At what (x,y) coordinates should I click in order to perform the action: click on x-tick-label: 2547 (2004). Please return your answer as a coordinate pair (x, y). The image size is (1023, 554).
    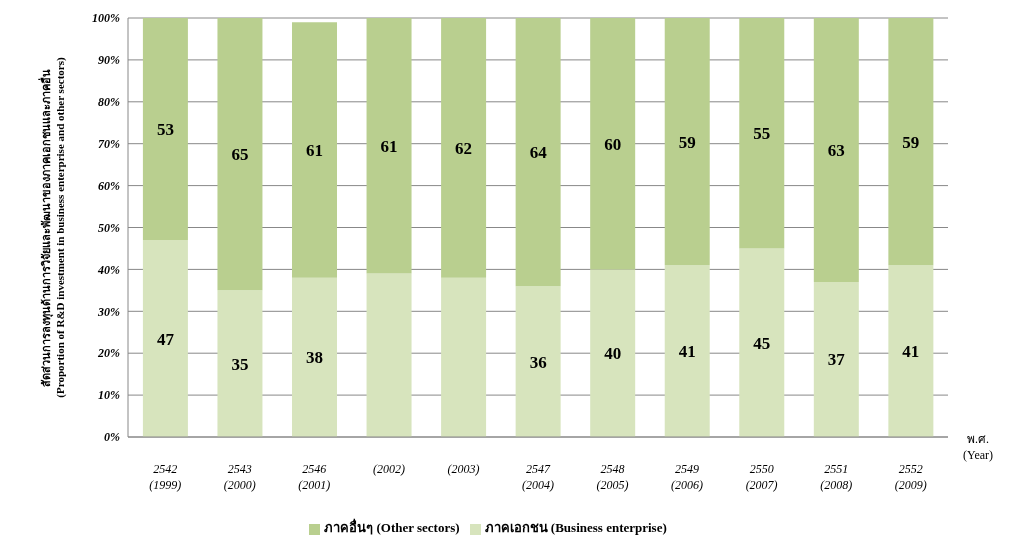
    Looking at the image, I should click on (538, 477).